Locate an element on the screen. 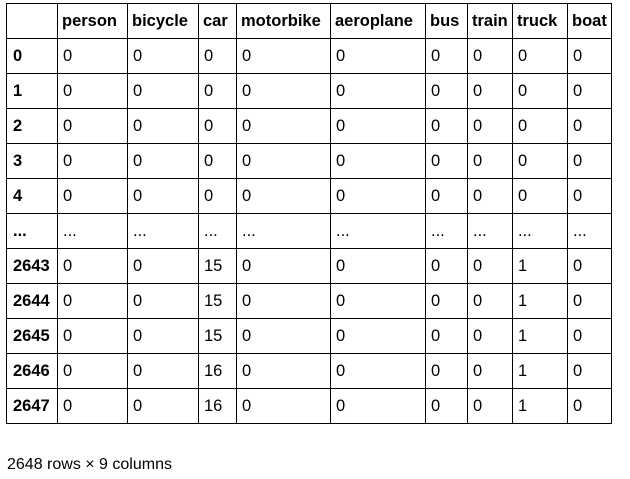  table-row: 2643 0 0 15 0 0 0 0 1 0 is located at coordinates (309, 266).